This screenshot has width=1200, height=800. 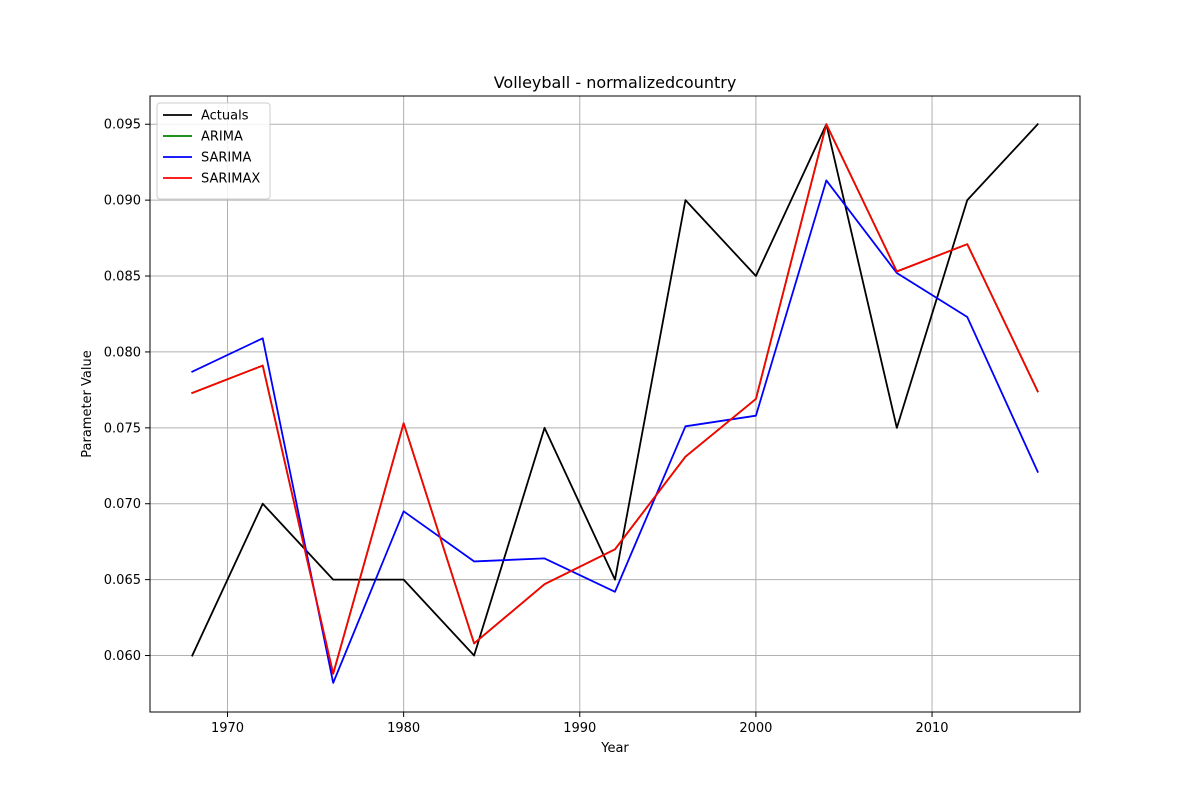 What do you see at coordinates (403, 728) in the screenshot?
I see `x-tick-label: 1980` at bounding box center [403, 728].